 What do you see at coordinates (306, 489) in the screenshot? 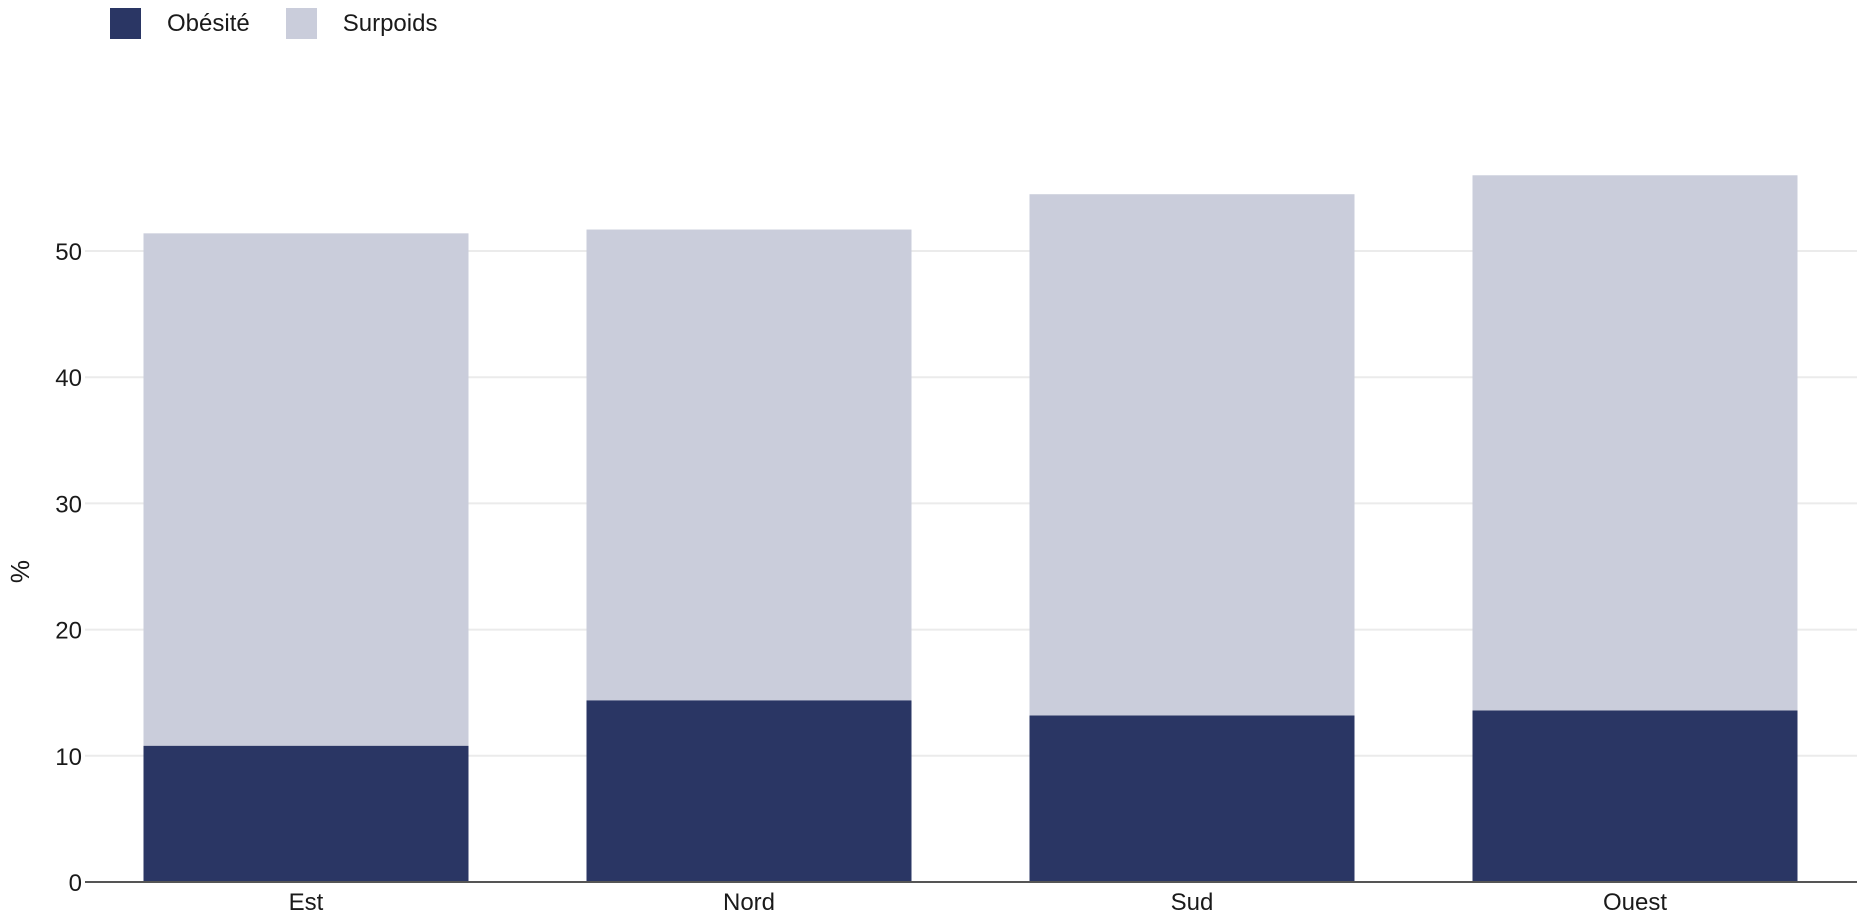
I see `bar-est-surpoids` at bounding box center [306, 489].